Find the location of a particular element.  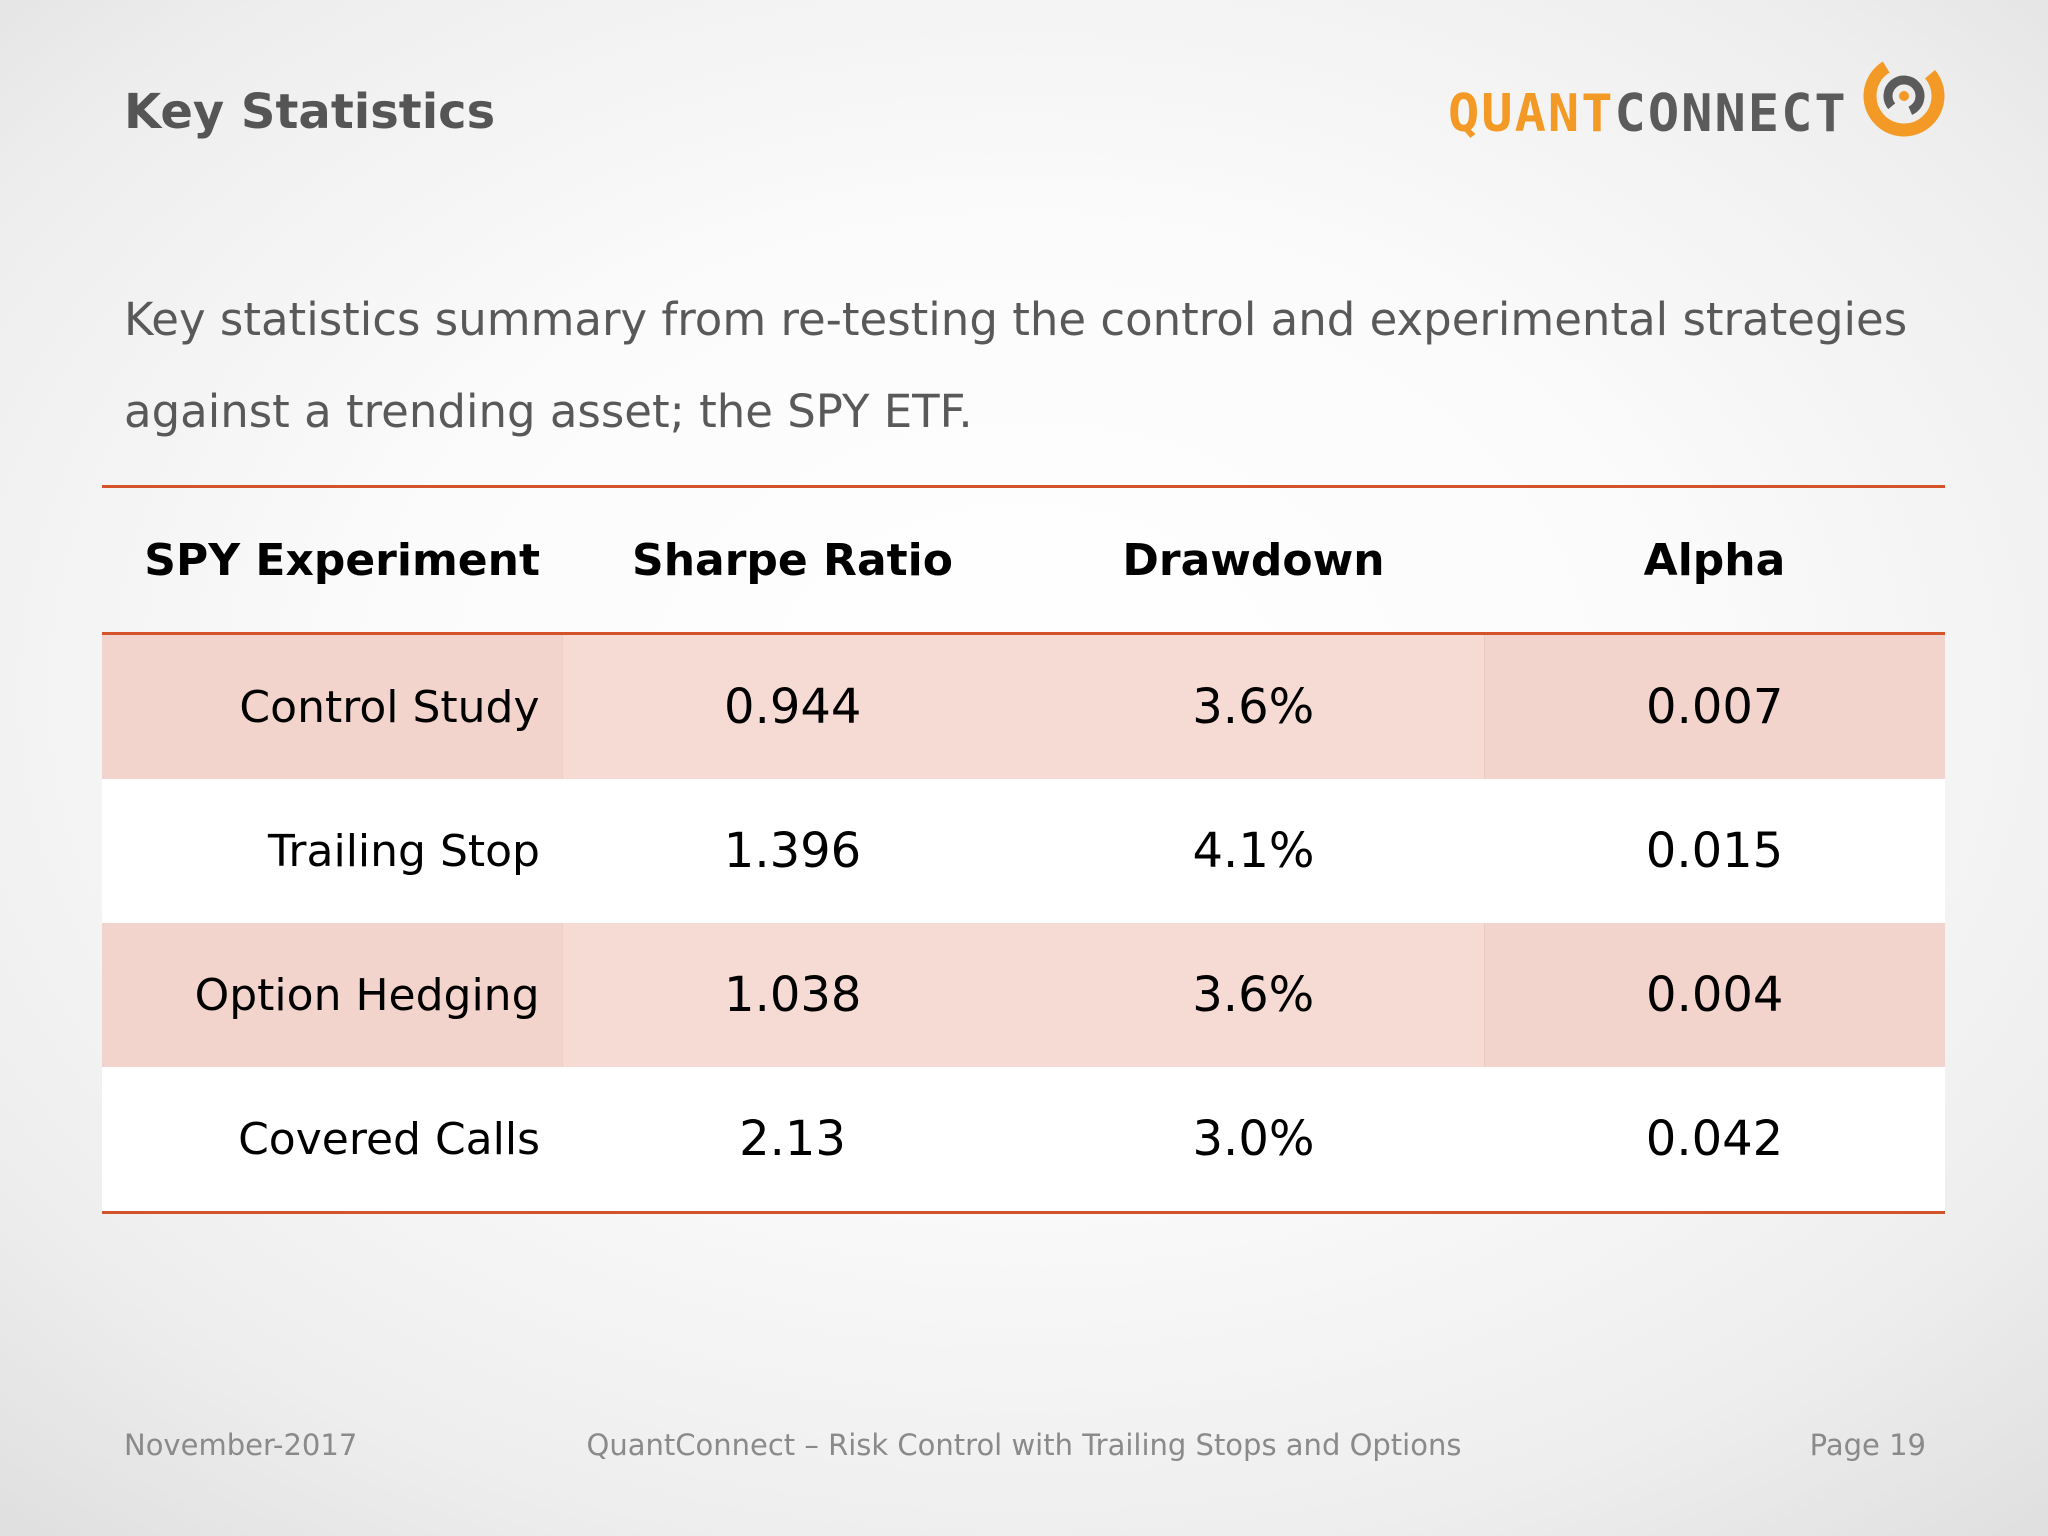

drawdown-value: 3.0% is located at coordinates (1253, 1140).